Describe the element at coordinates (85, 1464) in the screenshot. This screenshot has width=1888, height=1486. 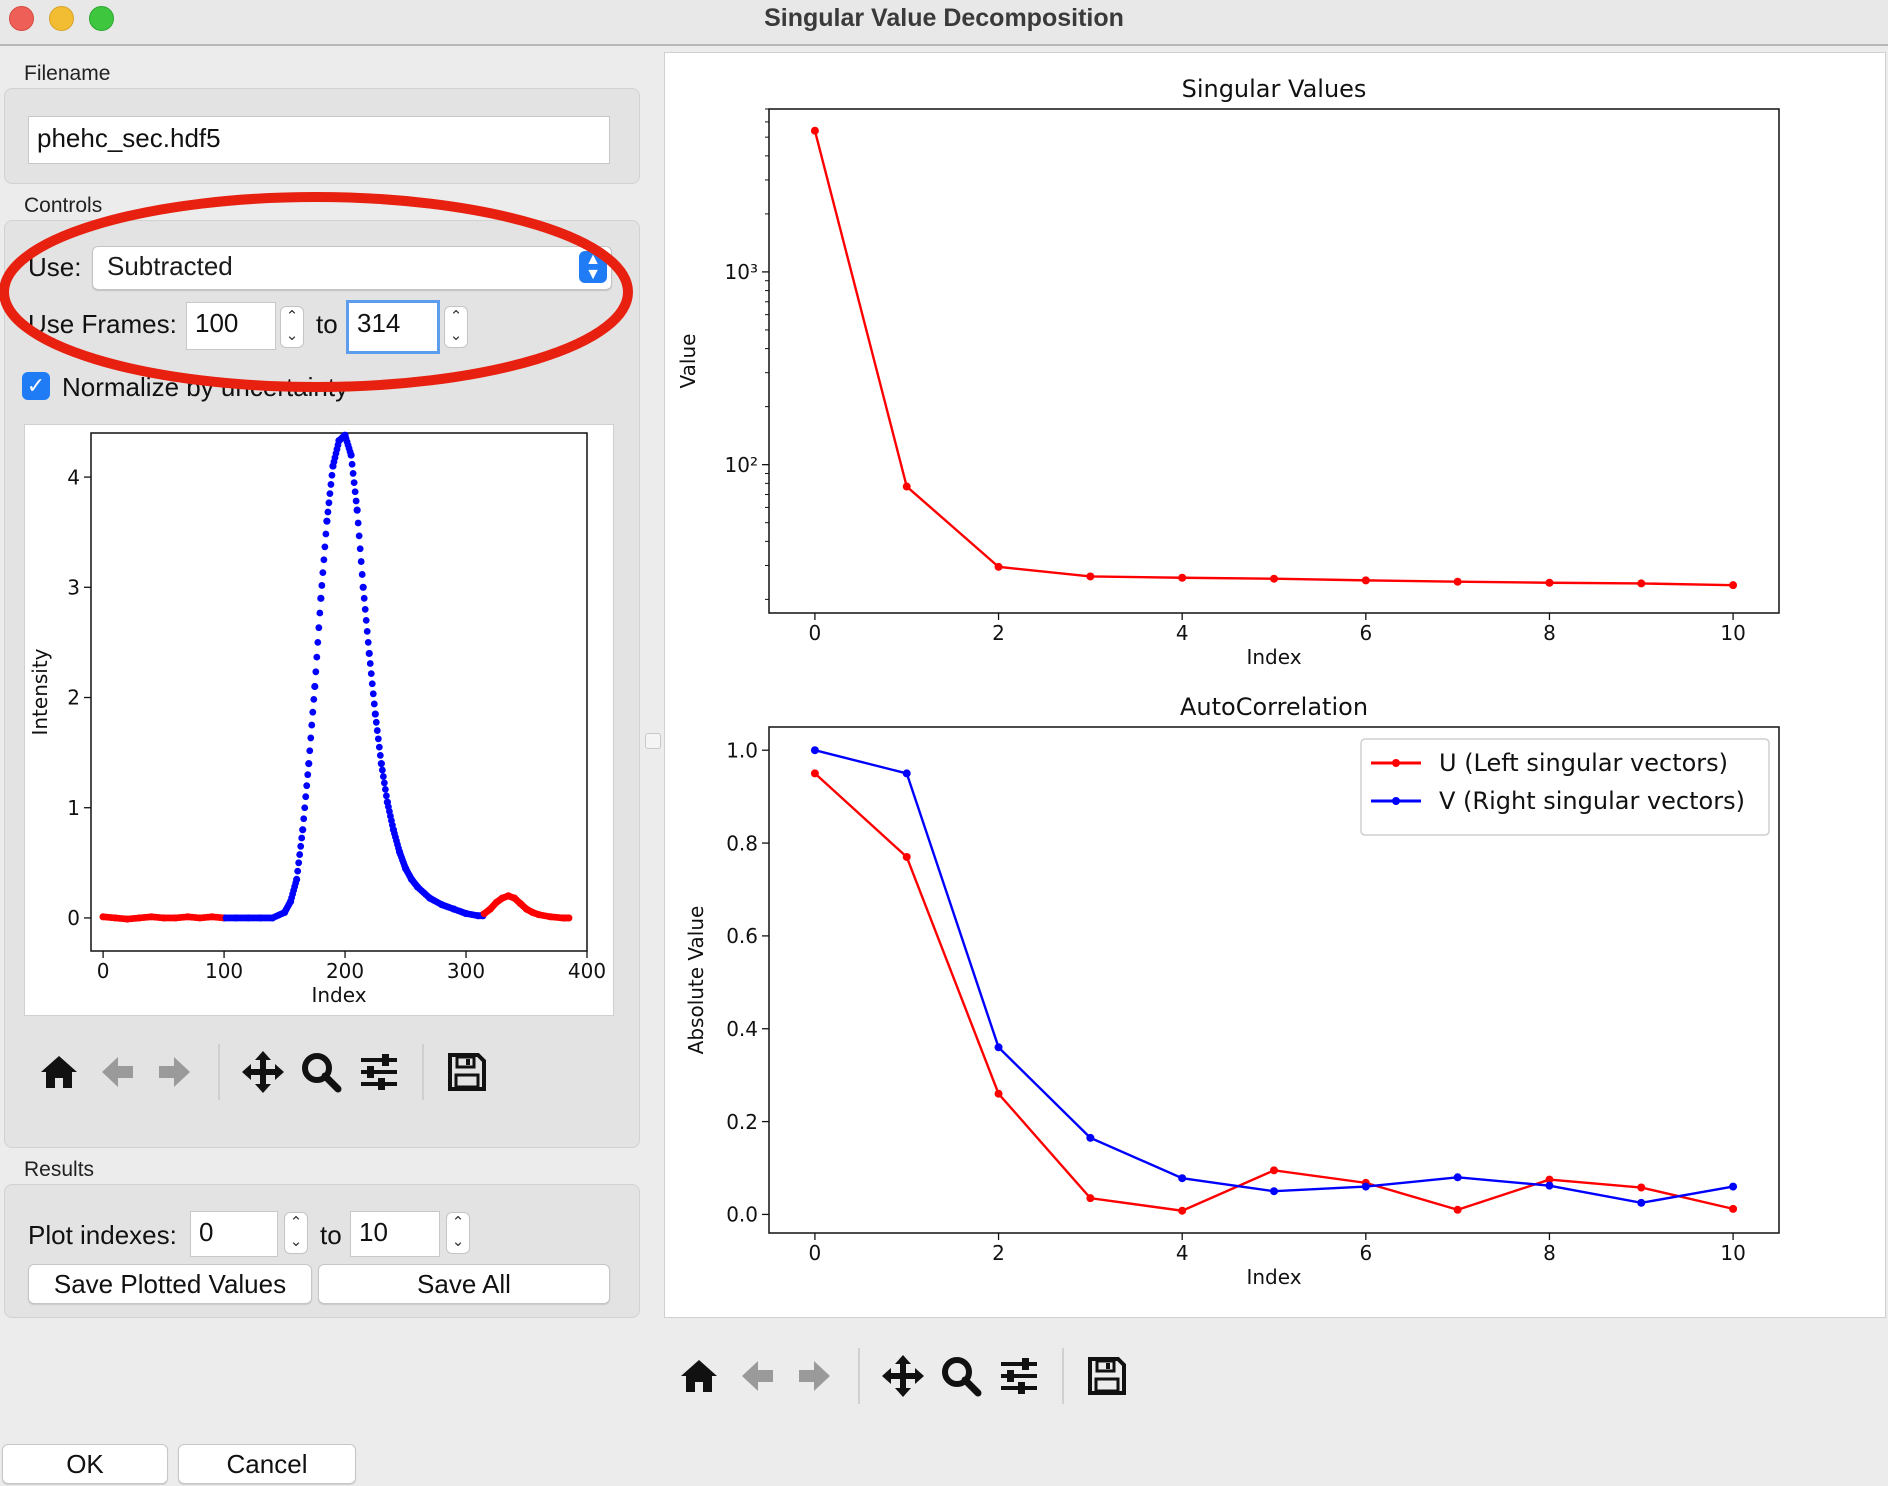
I see `ok-button: OK` at that location.